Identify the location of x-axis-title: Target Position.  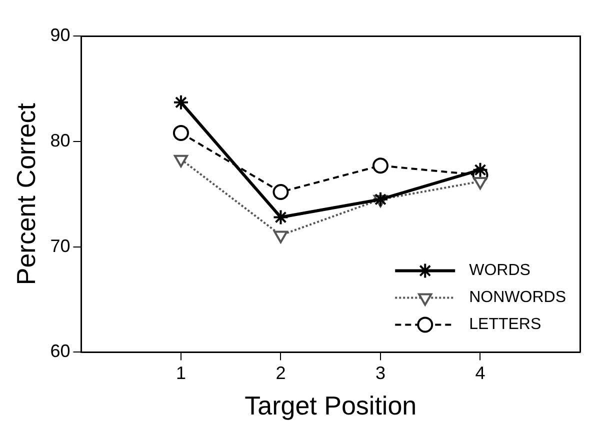
(330, 405).